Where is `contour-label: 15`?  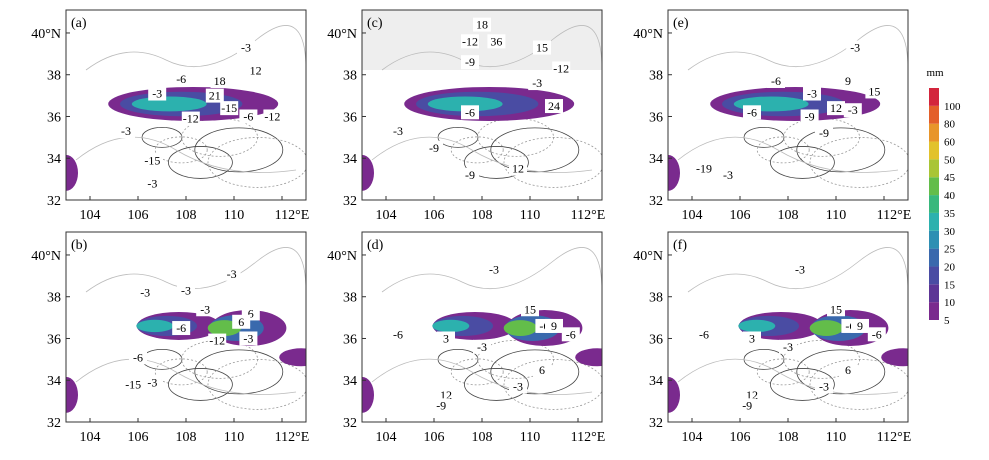 contour-label: 15 is located at coordinates (874, 91).